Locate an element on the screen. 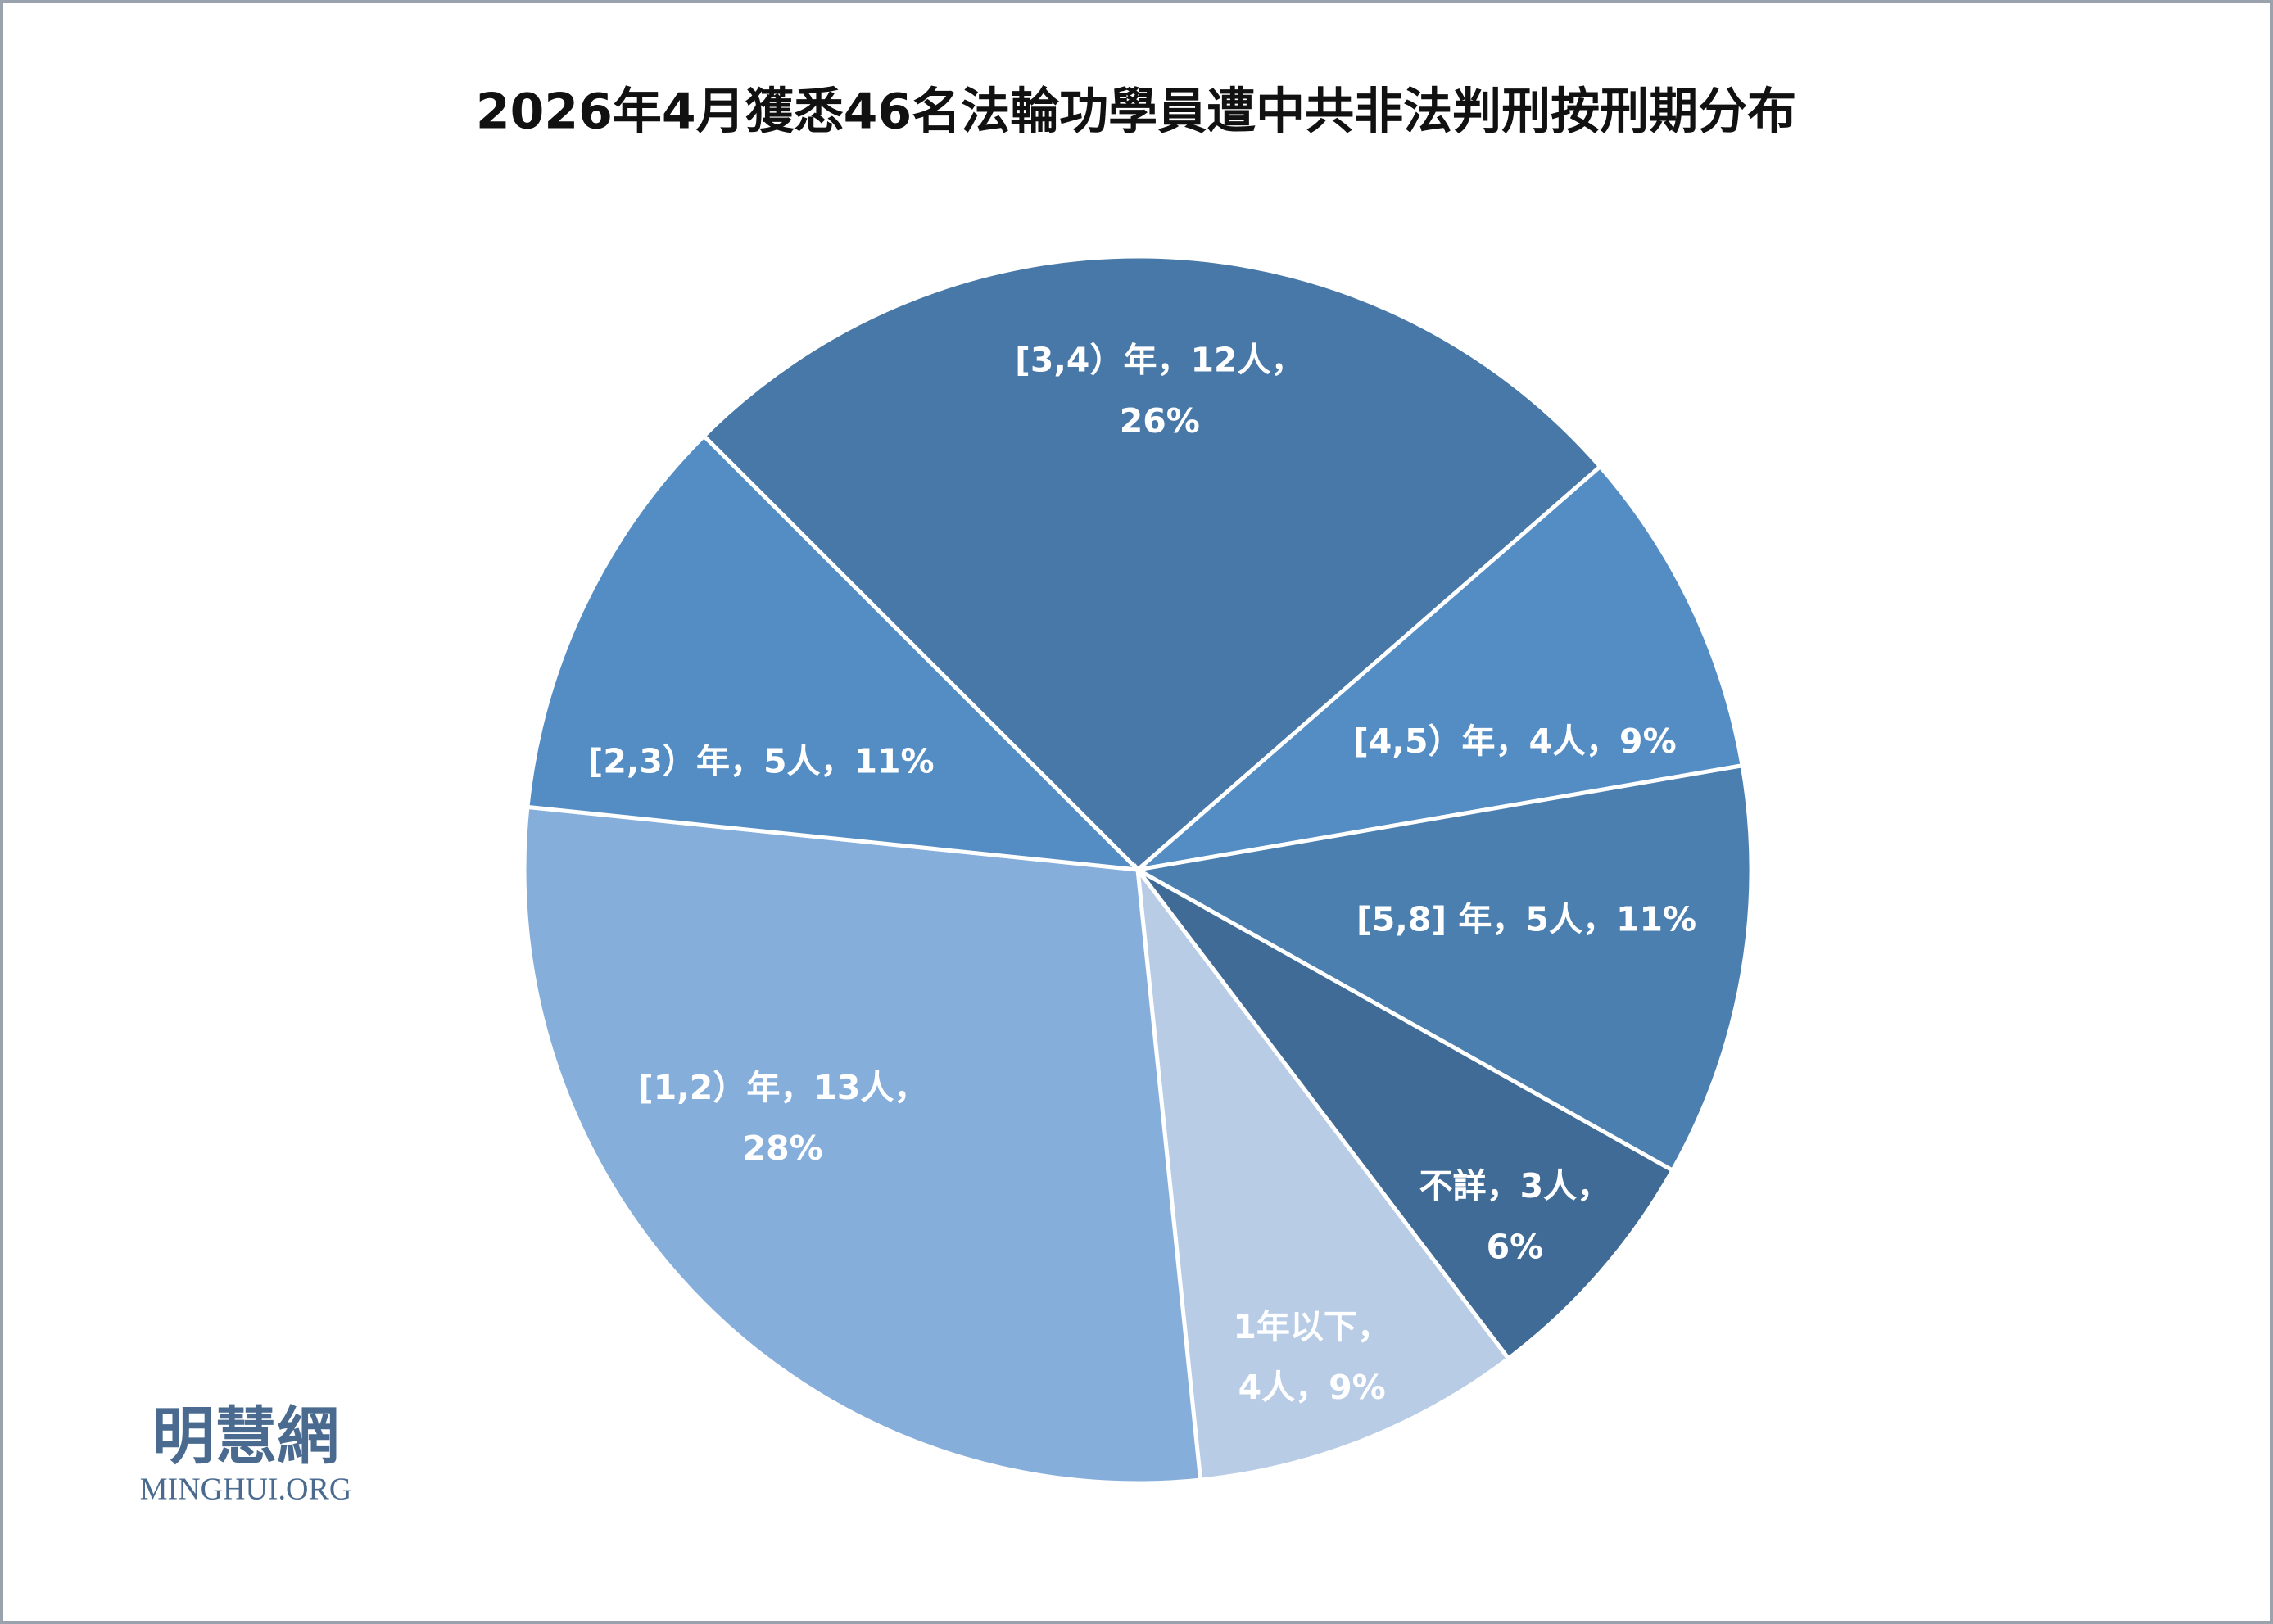  data-label: 28% is located at coordinates (783, 1148).